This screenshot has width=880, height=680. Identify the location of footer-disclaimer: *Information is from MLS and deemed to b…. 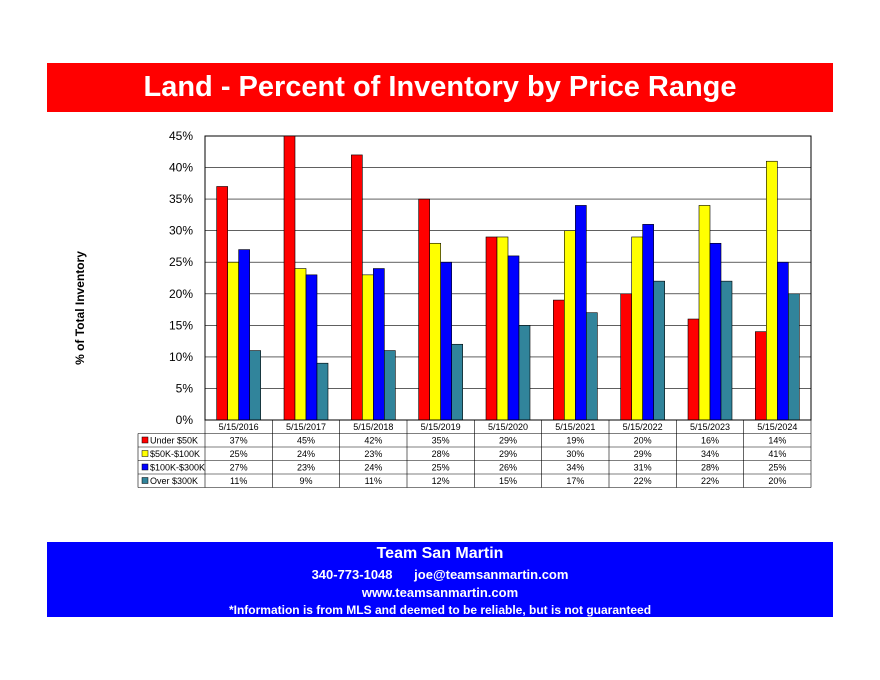
(440, 610).